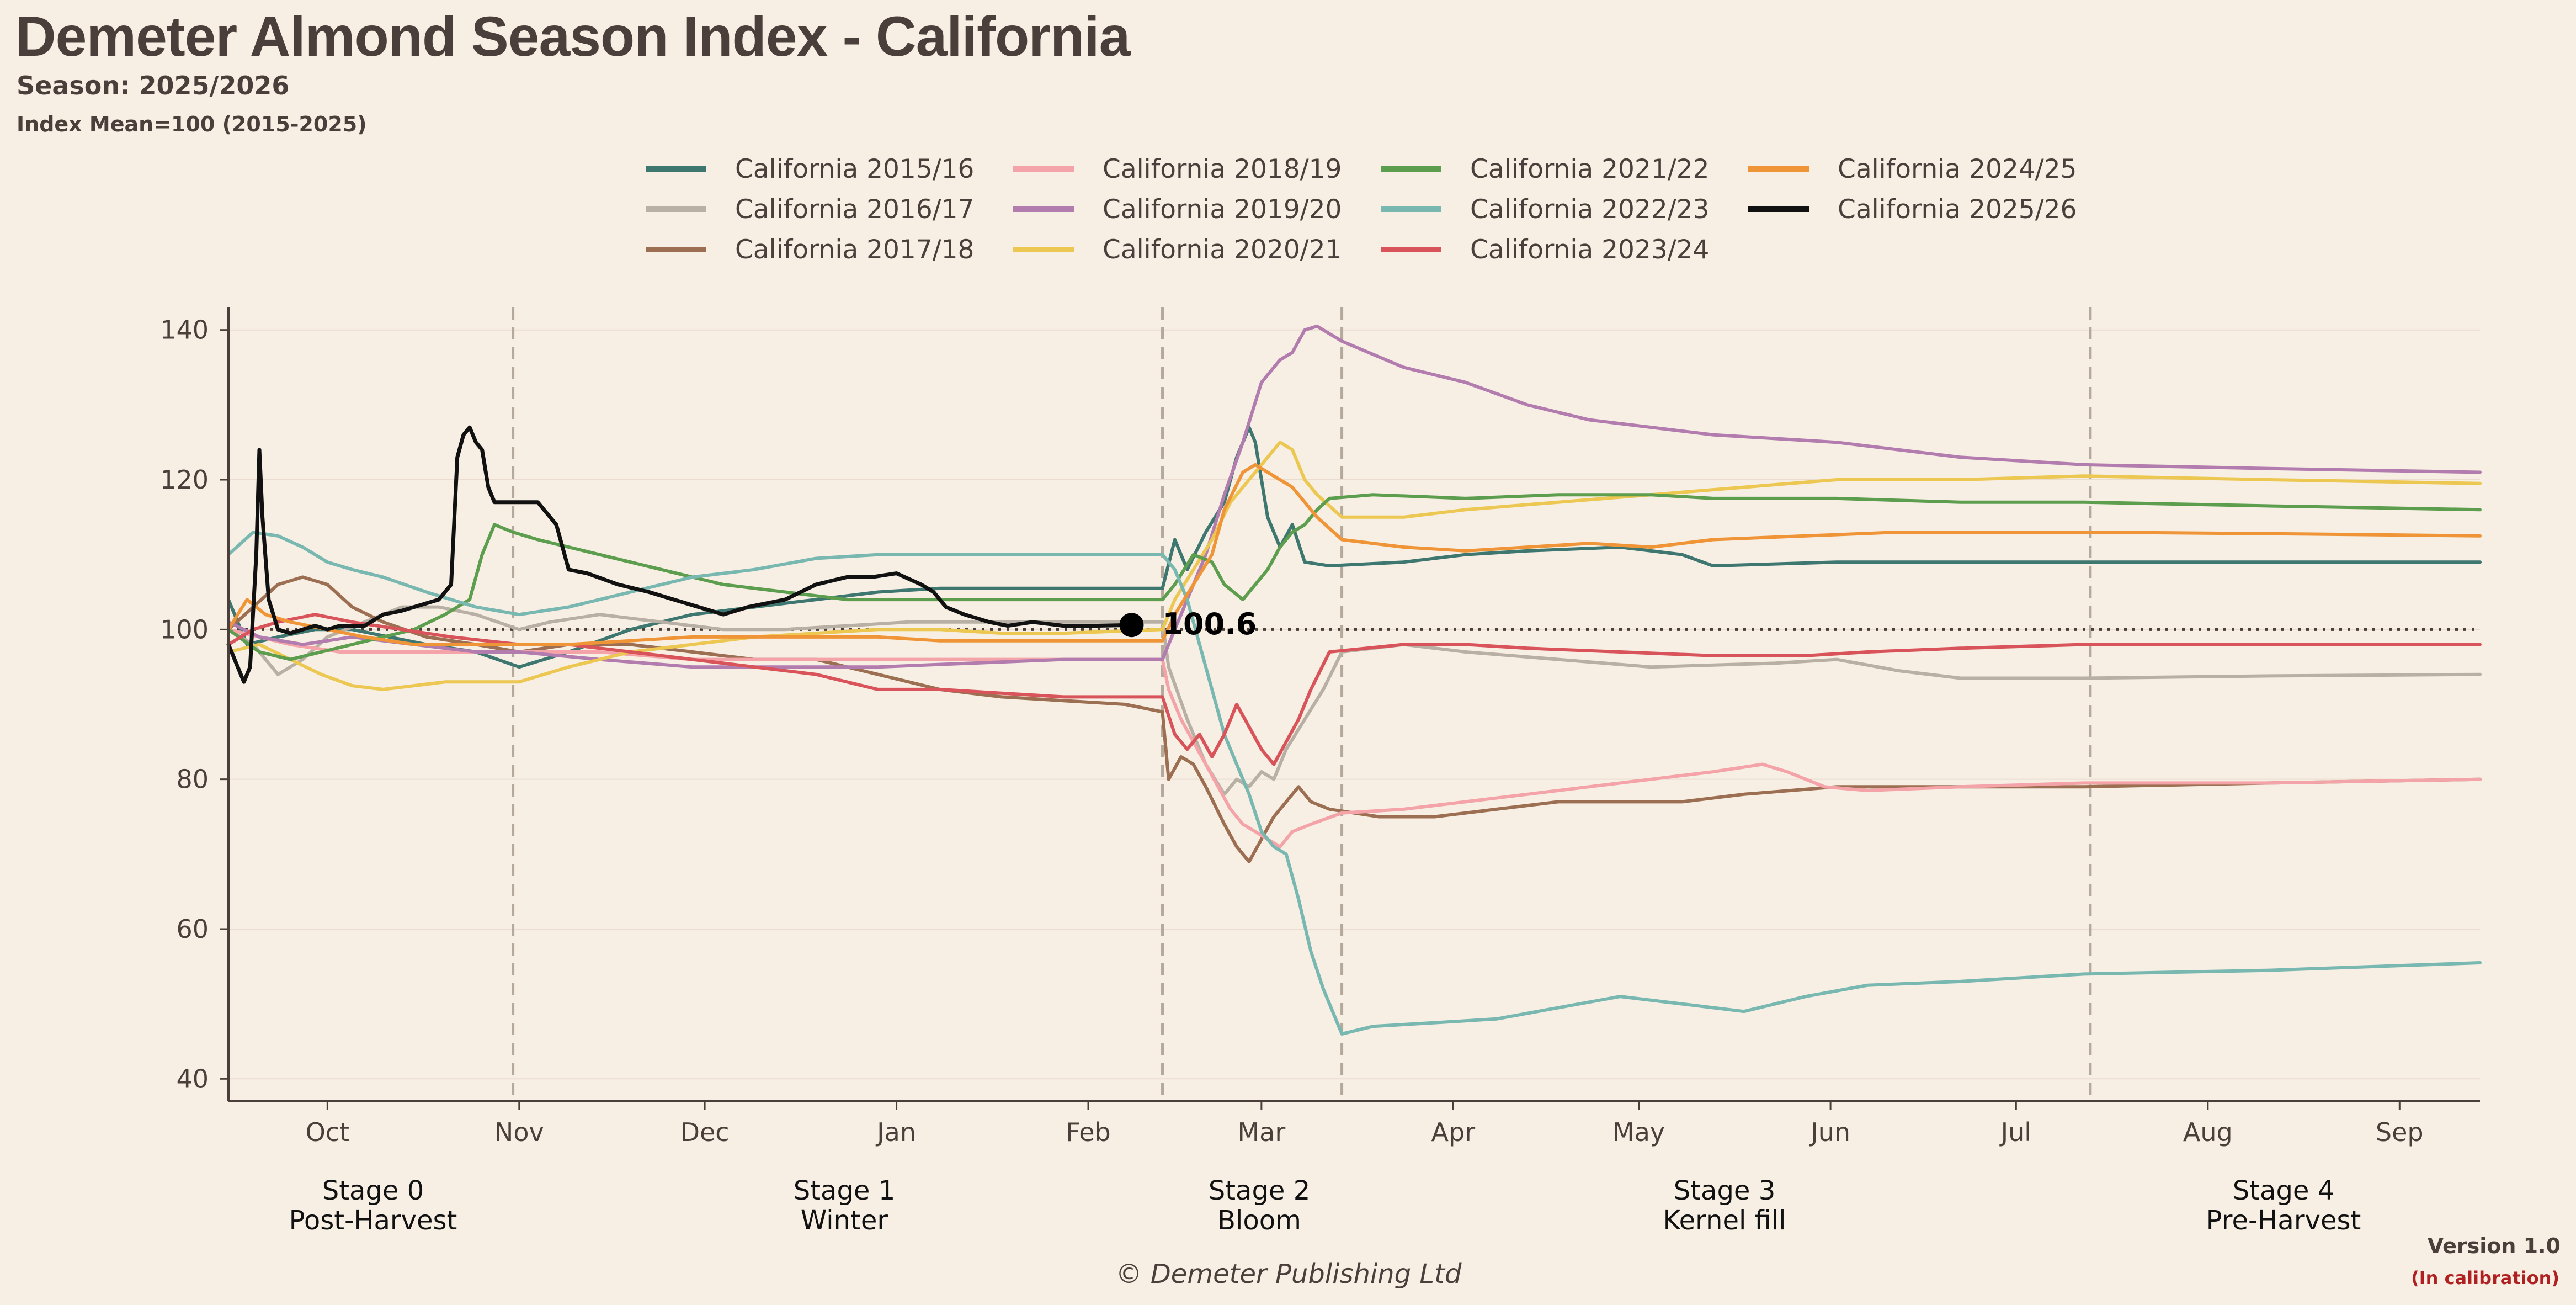  I want to click on legend-item: California 2020/21, so click(1177, 249).